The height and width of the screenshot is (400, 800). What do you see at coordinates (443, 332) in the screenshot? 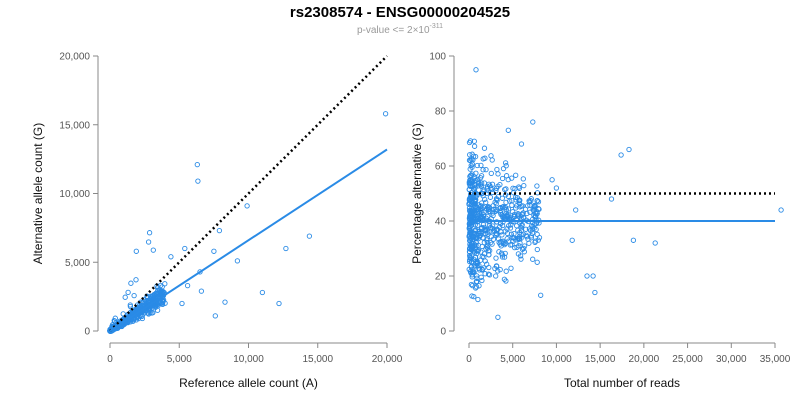
I see `y-tick-label: 0` at bounding box center [443, 332].